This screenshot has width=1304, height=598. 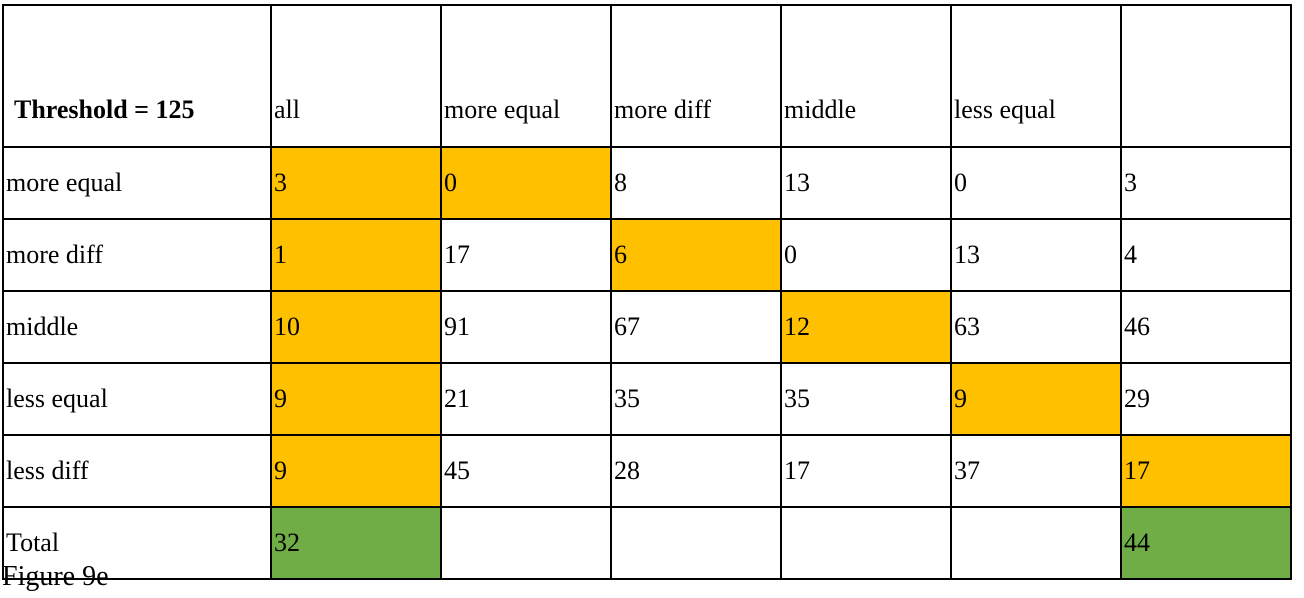 What do you see at coordinates (137, 543) in the screenshot?
I see `row-label: Total` at bounding box center [137, 543].